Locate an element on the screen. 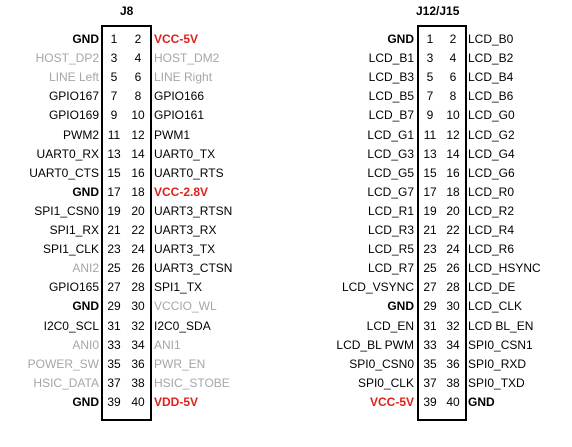 The width and height of the screenshot is (572, 447). pin-label-left-j12-j15: LCD_R7 is located at coordinates (390, 268).